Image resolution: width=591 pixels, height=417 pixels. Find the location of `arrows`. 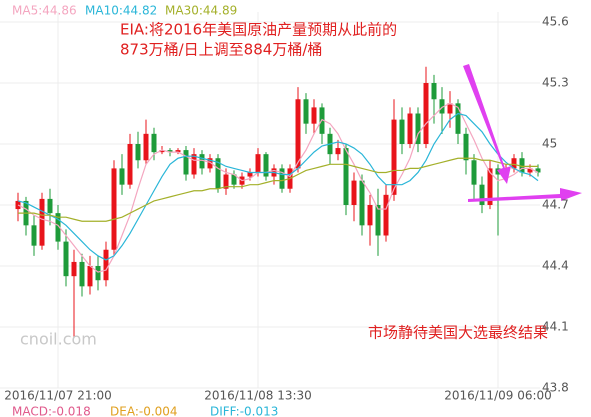

arrows is located at coordinates (522, 133).